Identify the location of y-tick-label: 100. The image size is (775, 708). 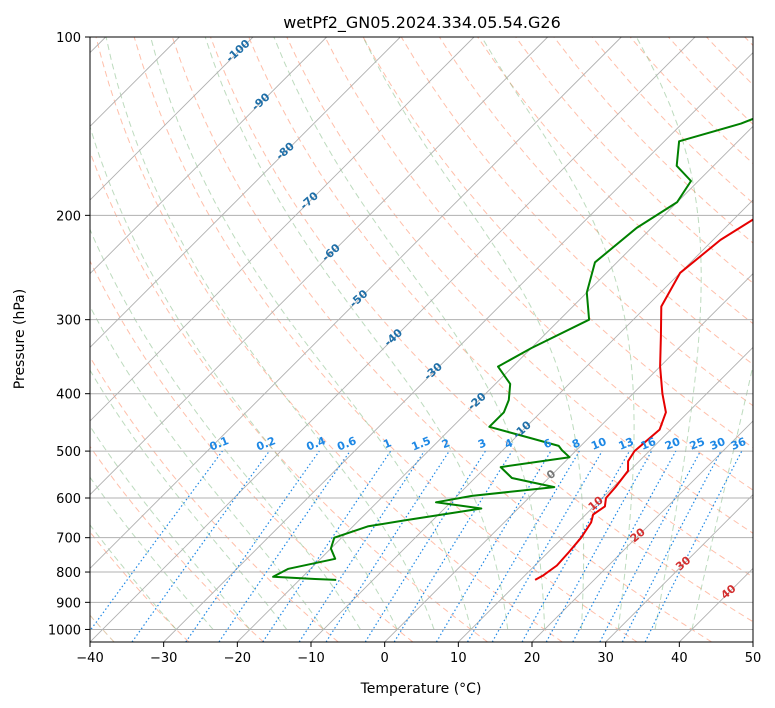
(68, 38).